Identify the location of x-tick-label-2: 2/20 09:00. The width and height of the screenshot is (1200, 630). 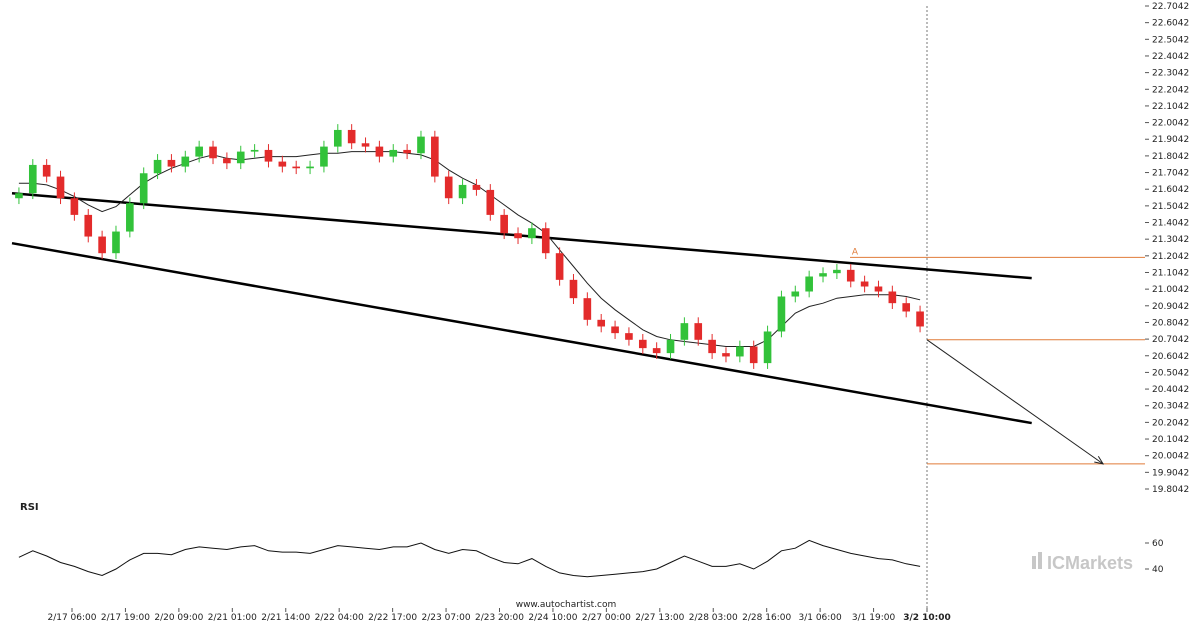
(178, 618).